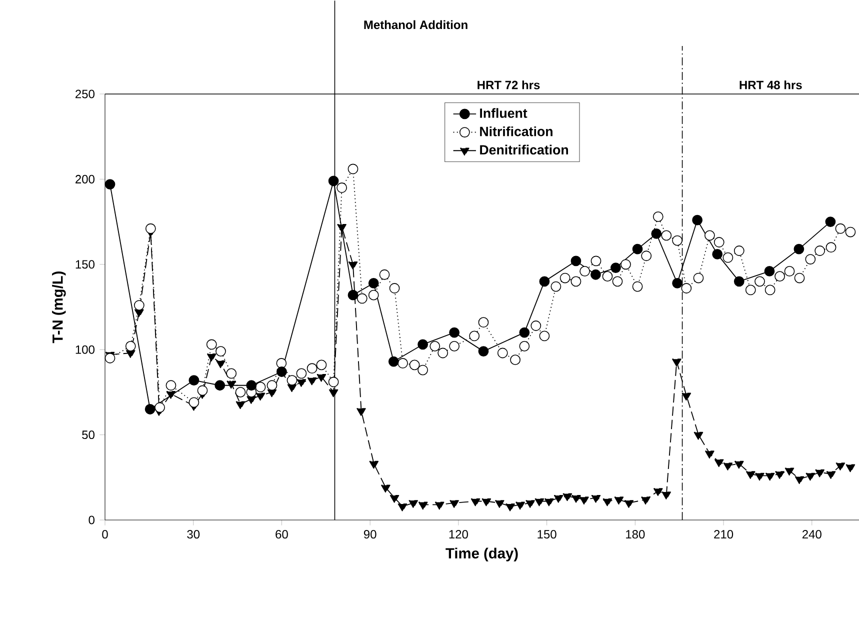  I want to click on ref-line-label: Methanol Addition, so click(416, 25).